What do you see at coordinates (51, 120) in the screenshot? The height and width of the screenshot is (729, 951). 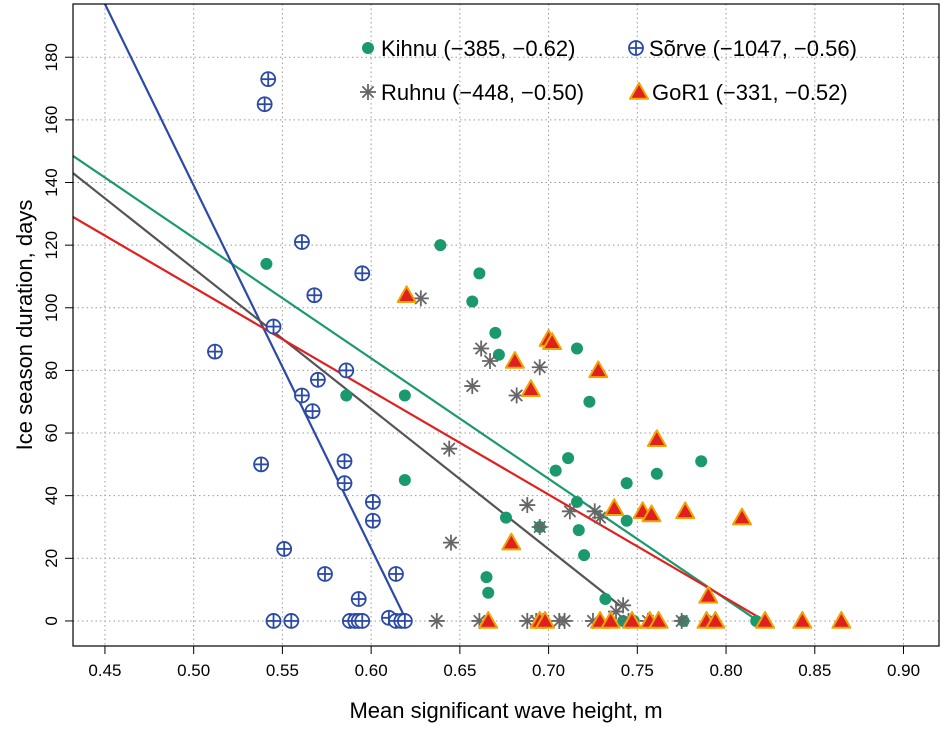 I see `y-tick-label: 160` at bounding box center [51, 120].